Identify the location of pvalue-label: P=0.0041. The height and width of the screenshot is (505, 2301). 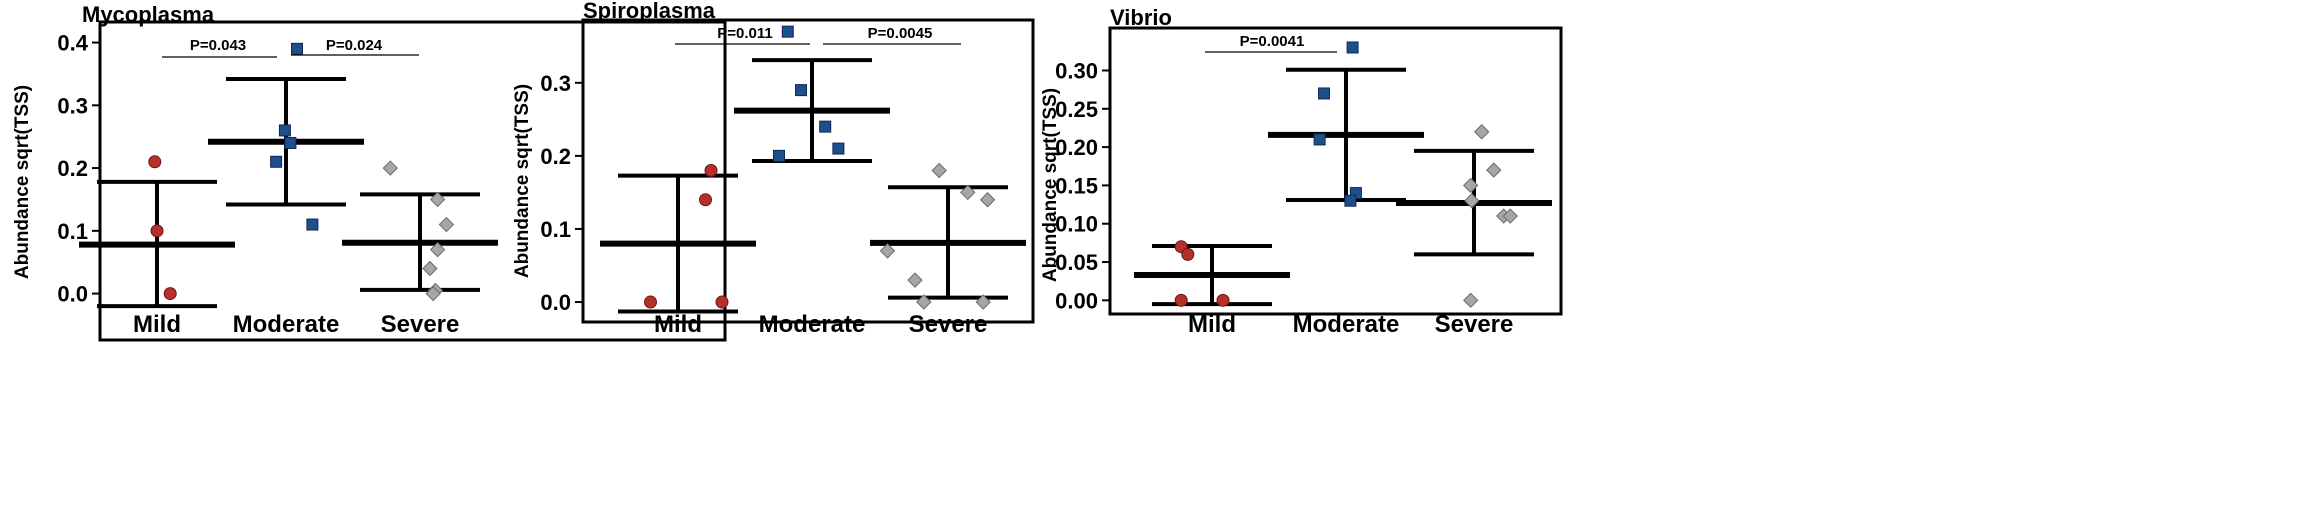
(1272, 41).